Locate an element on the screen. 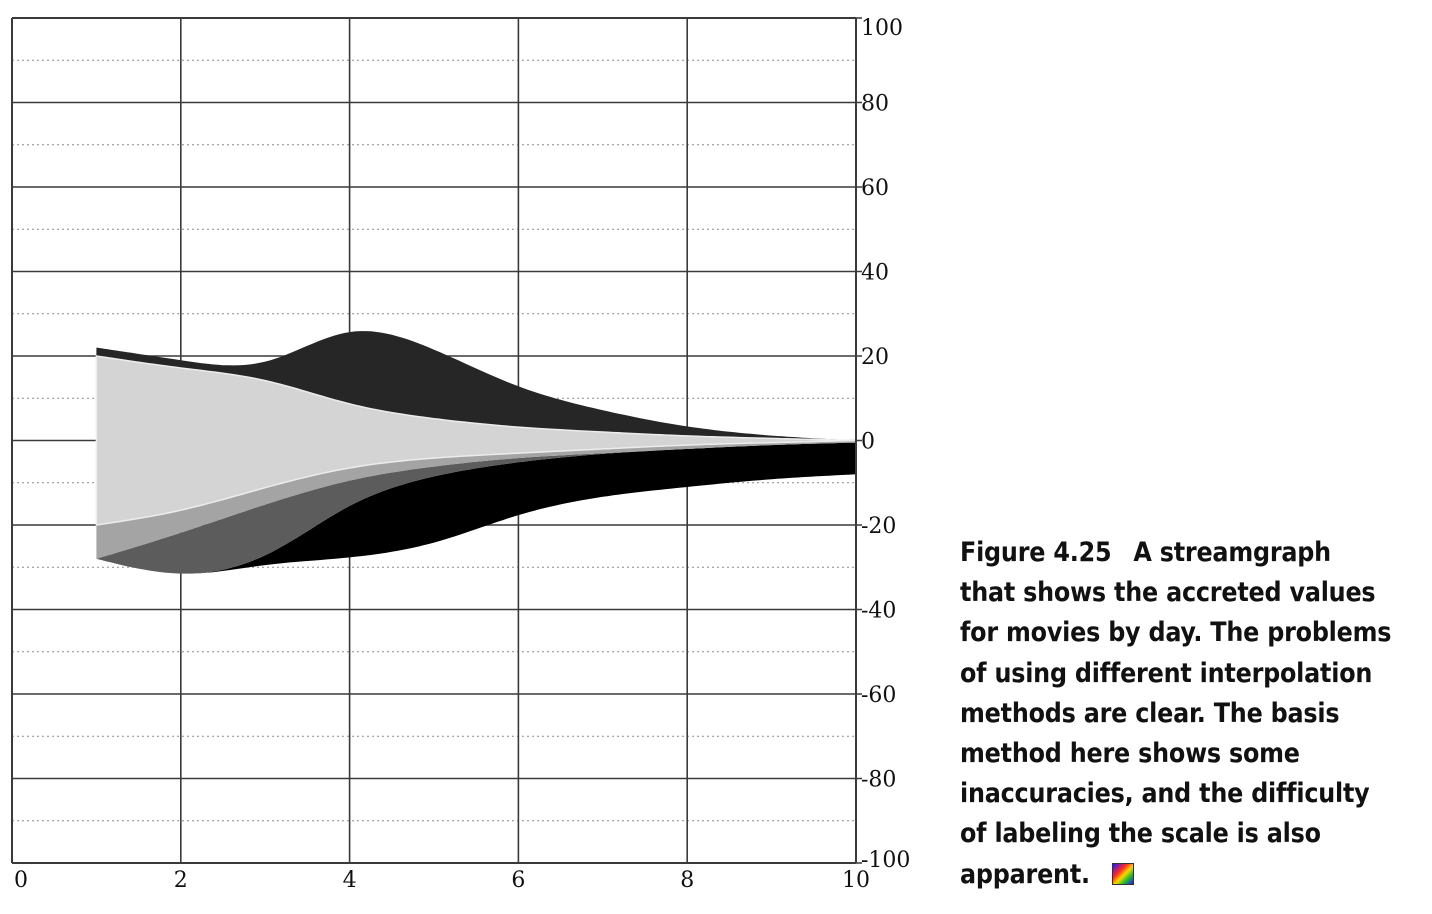 The image size is (1432, 914). caption-line-1: Figure 4.25 A streamgraph is located at coordinates (1192, 553).